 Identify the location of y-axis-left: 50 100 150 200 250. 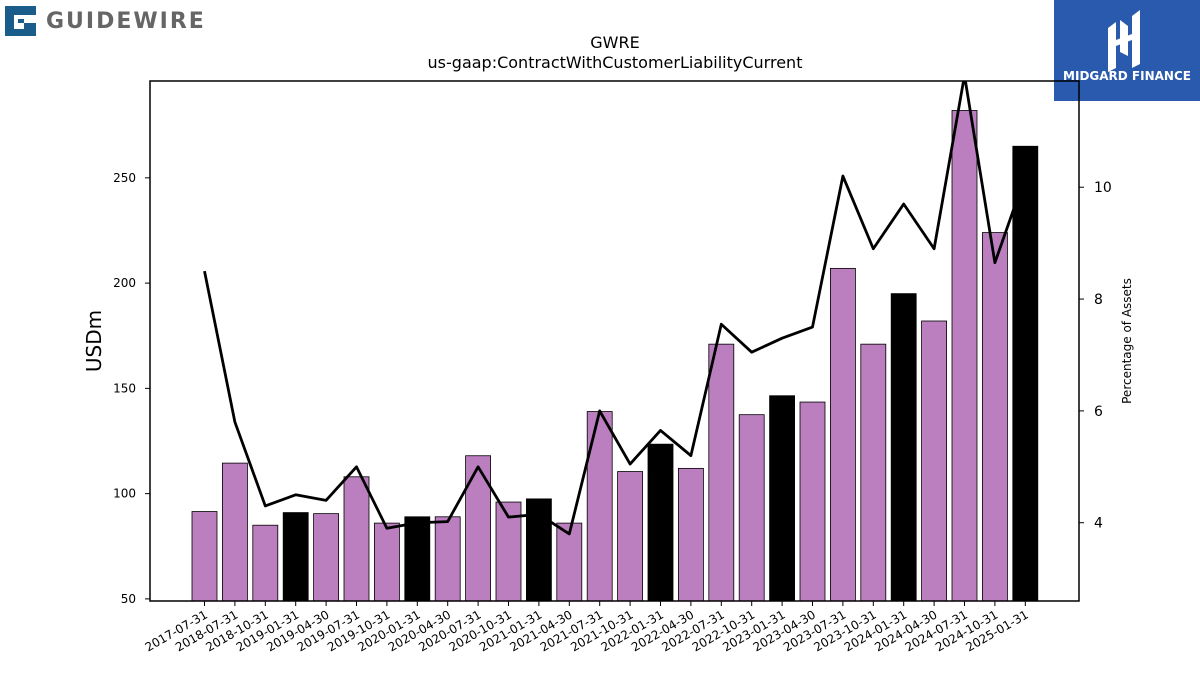
(131, 388).